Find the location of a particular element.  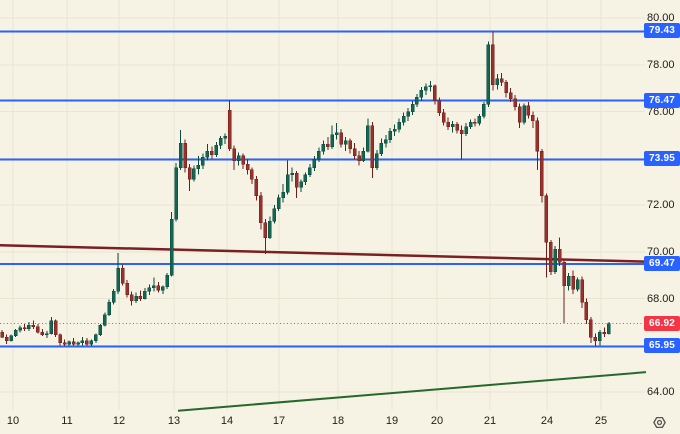

time-axis-label: 14 is located at coordinates (227, 421).